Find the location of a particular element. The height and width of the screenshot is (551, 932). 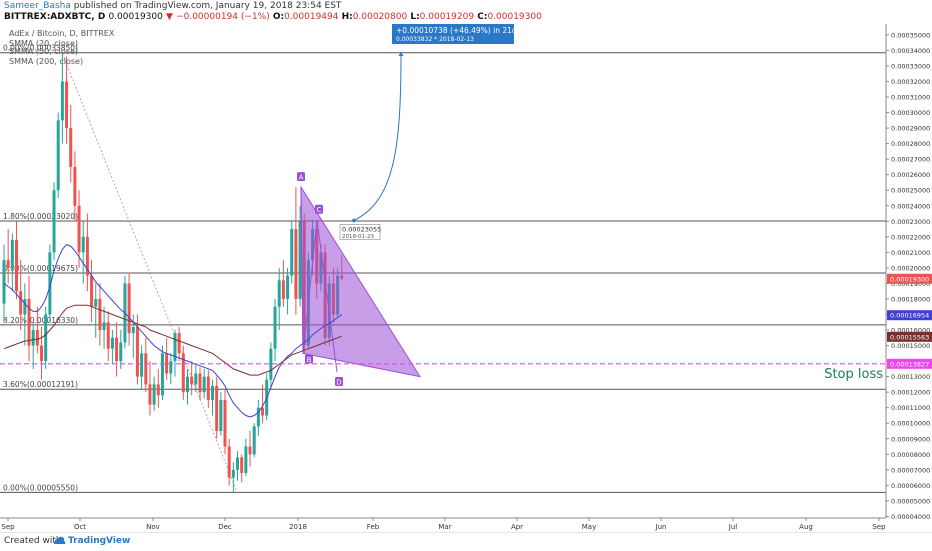

stop-loss-line: Stop loss is located at coordinates (443, 372).